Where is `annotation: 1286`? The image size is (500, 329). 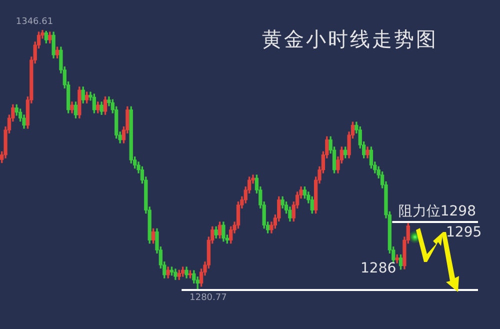
annotation: 1286 is located at coordinates (378, 268).